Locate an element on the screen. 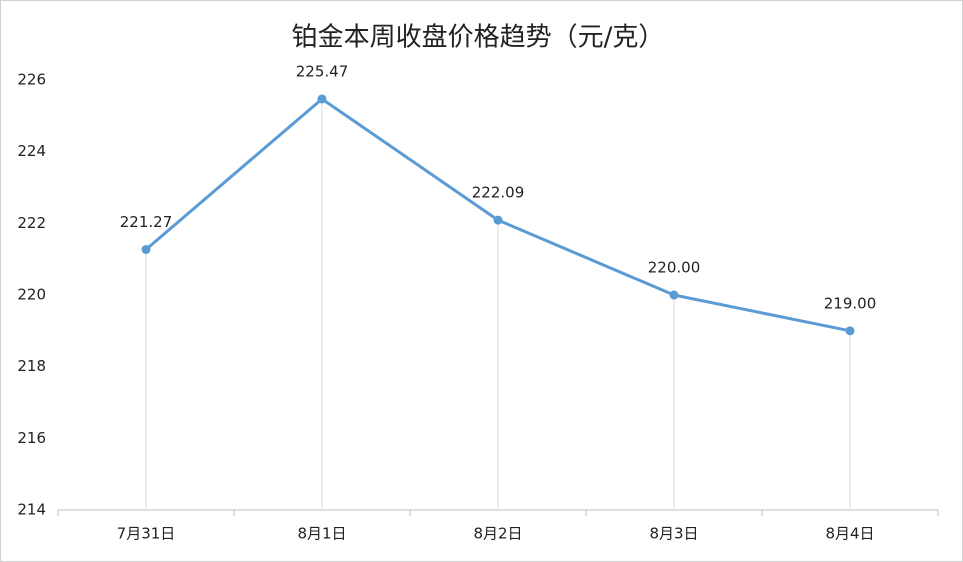 This screenshot has width=963, height=562. y-tick-label: 224 is located at coordinates (31, 151).